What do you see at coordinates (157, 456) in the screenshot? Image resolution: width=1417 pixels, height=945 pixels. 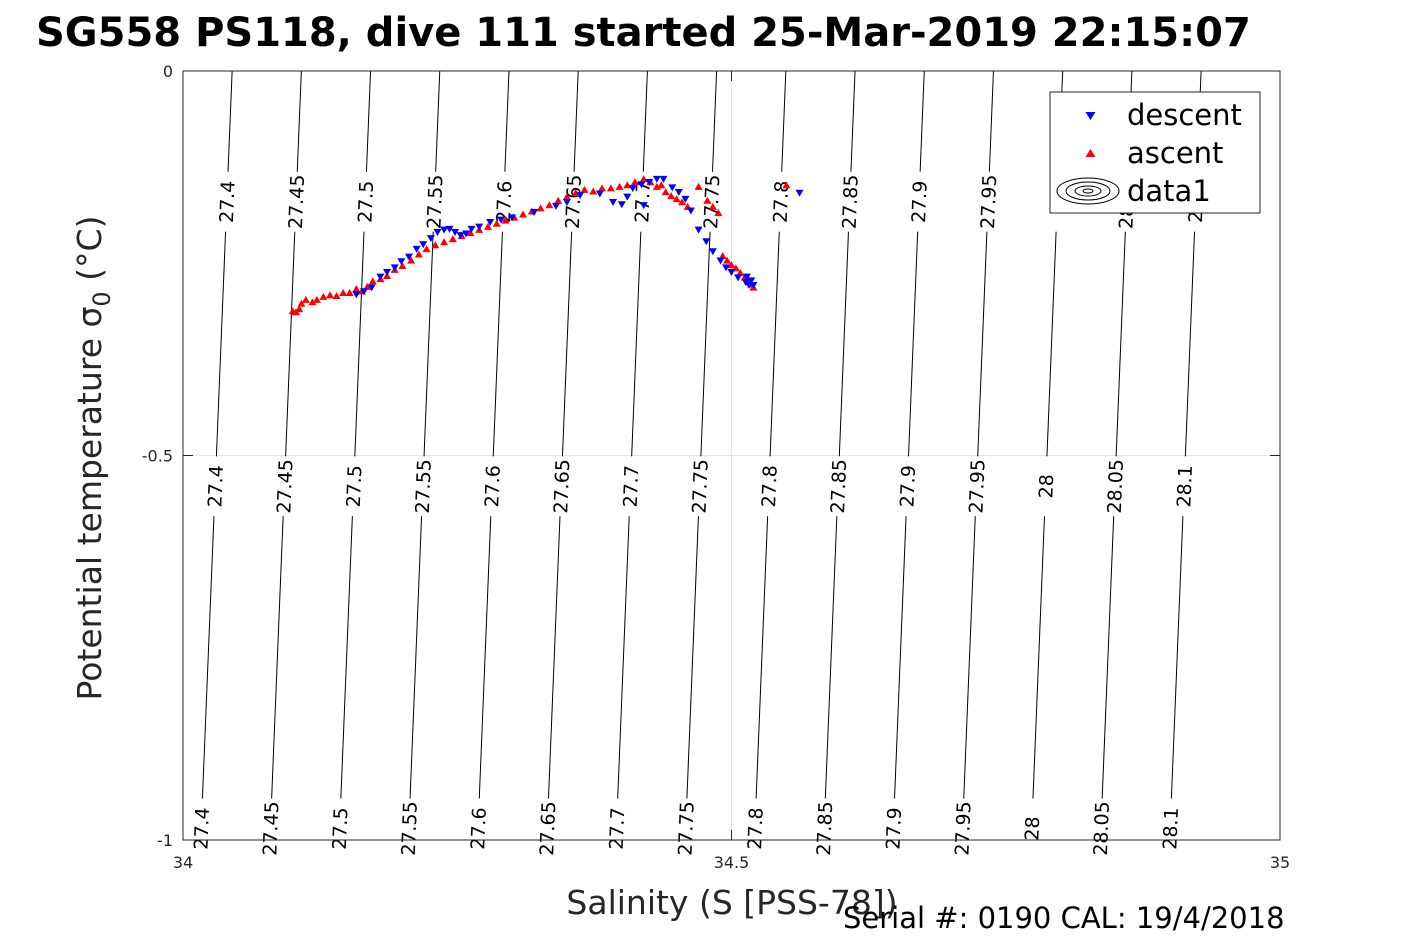 I see `y-tick-label-1: -0.5` at bounding box center [157, 456].